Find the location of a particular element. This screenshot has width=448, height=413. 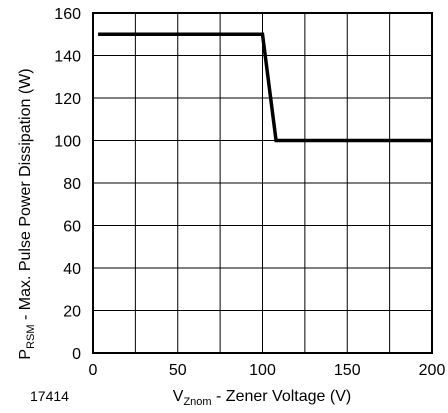

x-tick-labels: 0 50 100 150 200 is located at coordinates (267, 370).